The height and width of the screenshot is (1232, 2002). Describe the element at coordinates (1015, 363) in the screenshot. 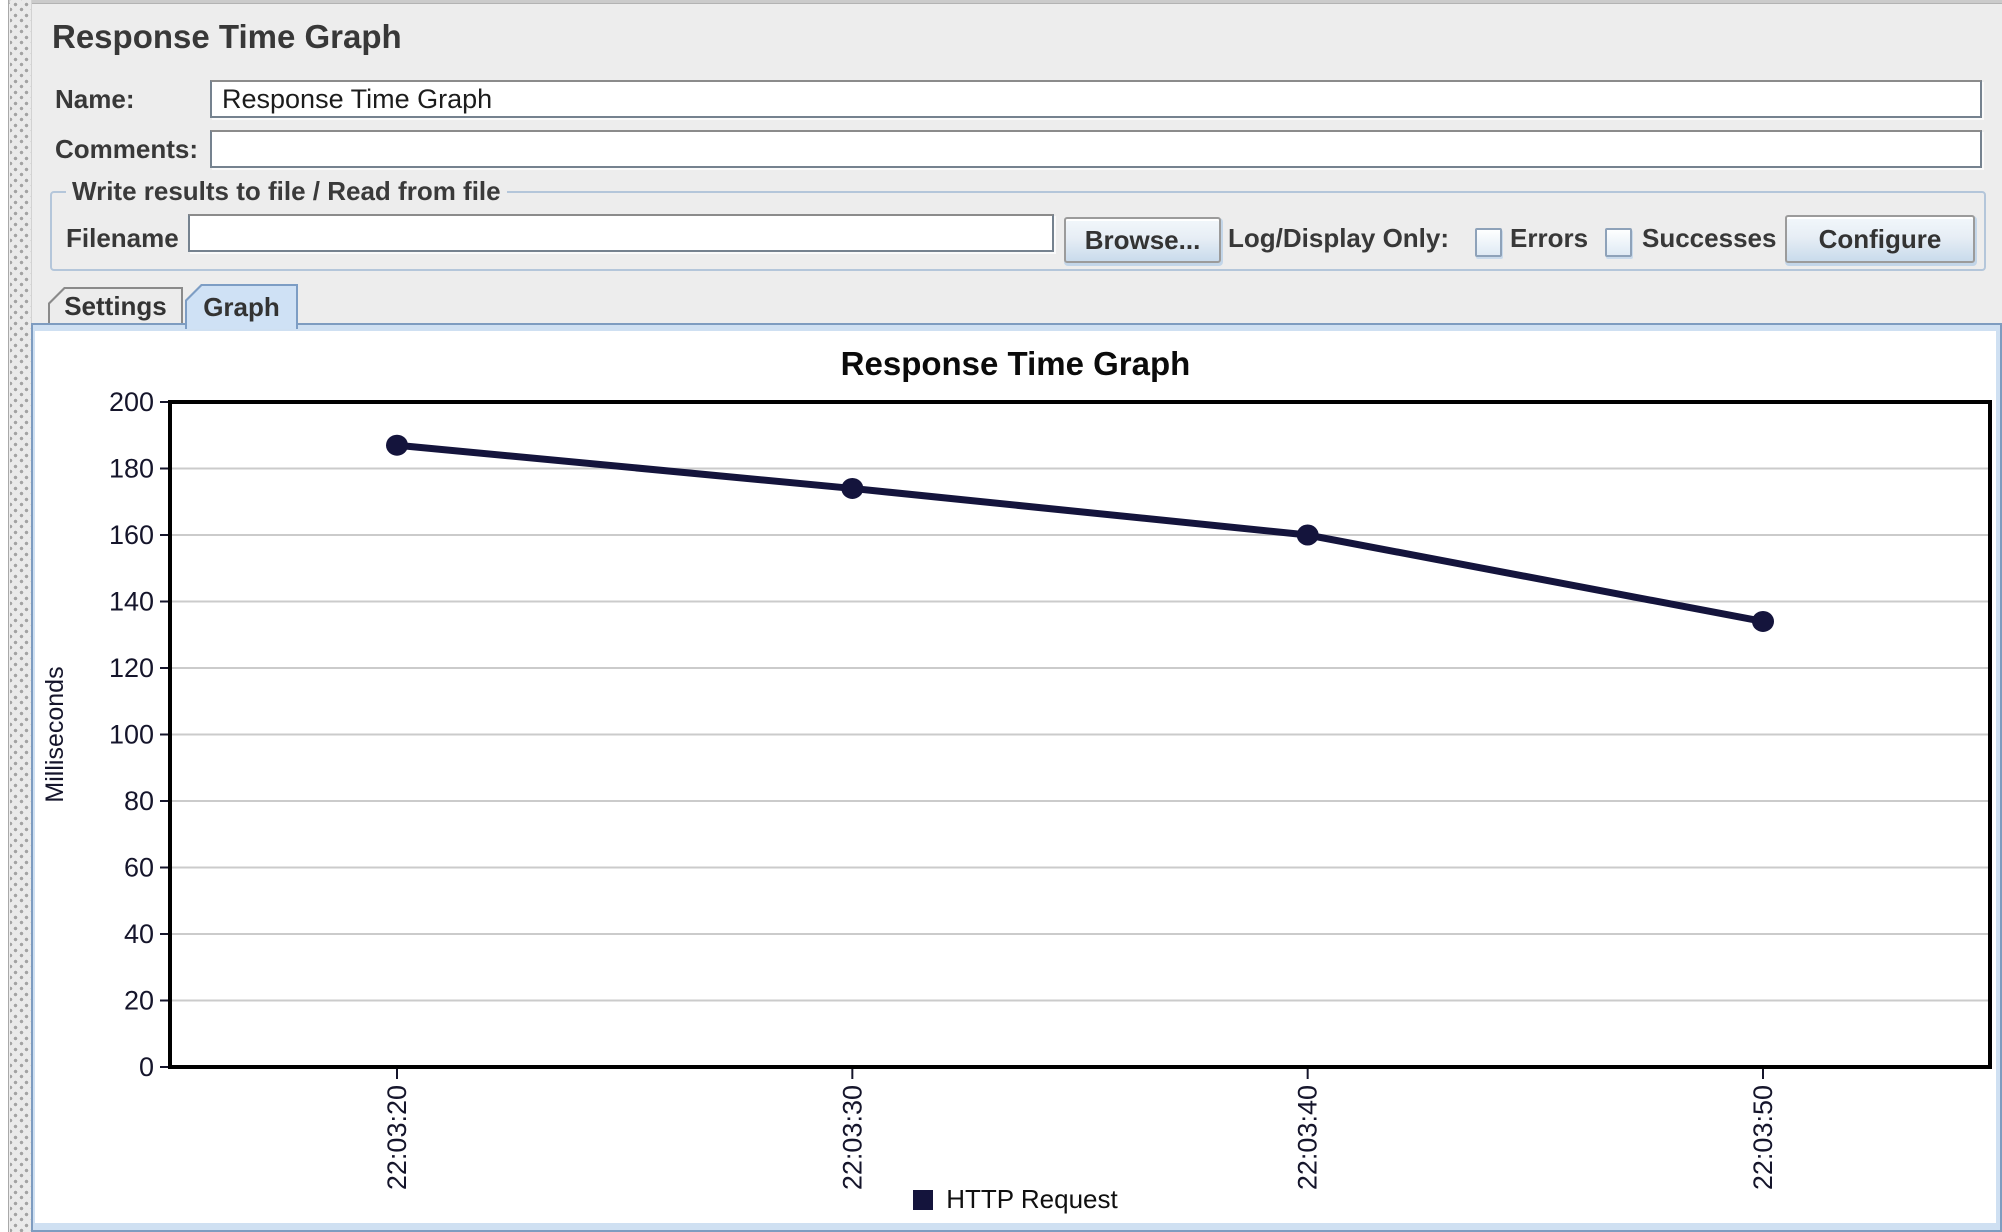

I see `chart-title: Response Time Graph` at that location.